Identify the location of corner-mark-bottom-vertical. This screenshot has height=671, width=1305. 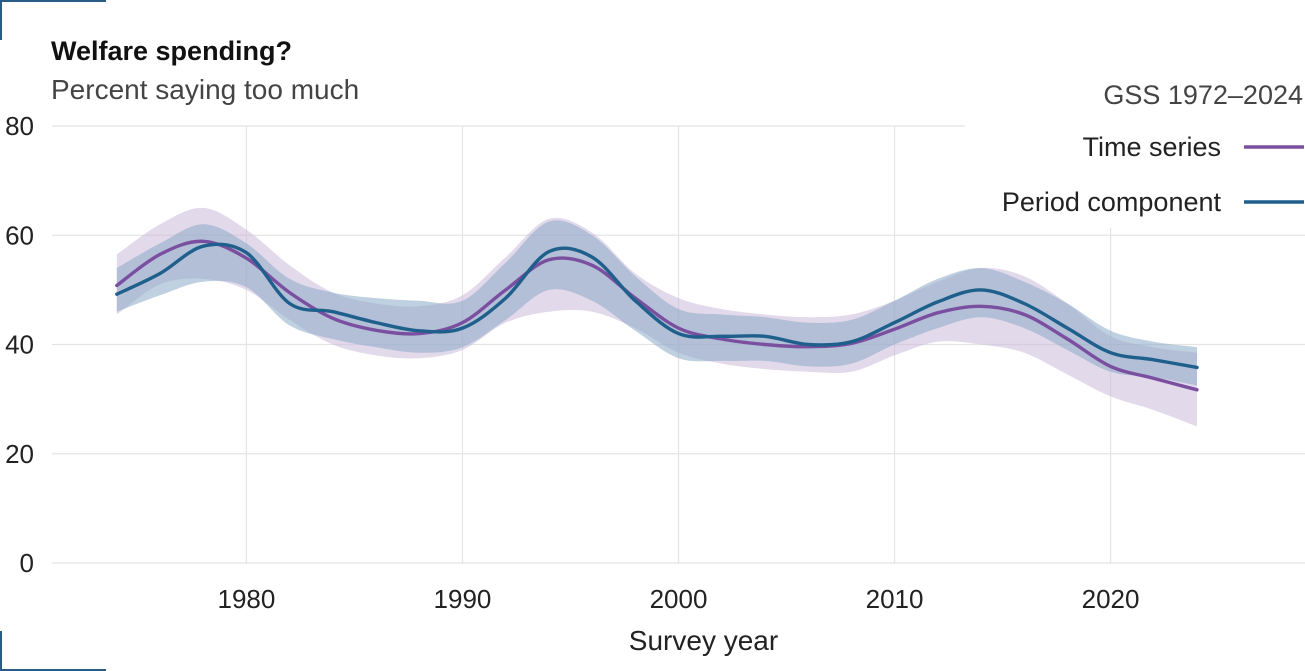
(1, 651).